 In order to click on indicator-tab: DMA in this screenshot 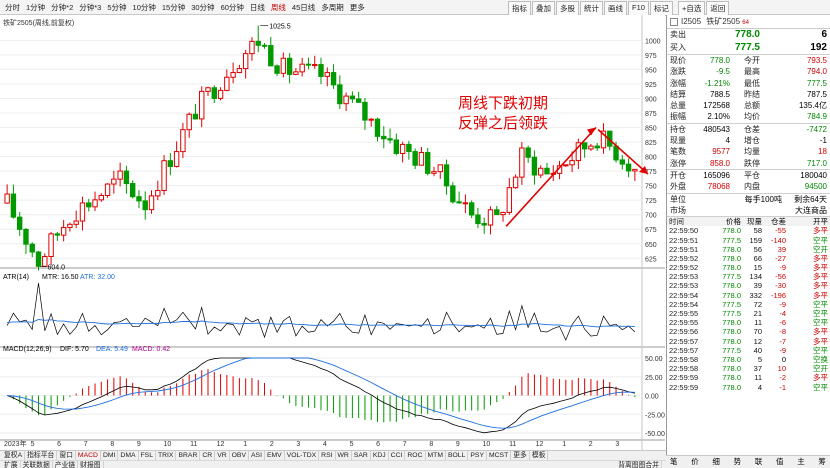, I will do `click(128, 455)`.